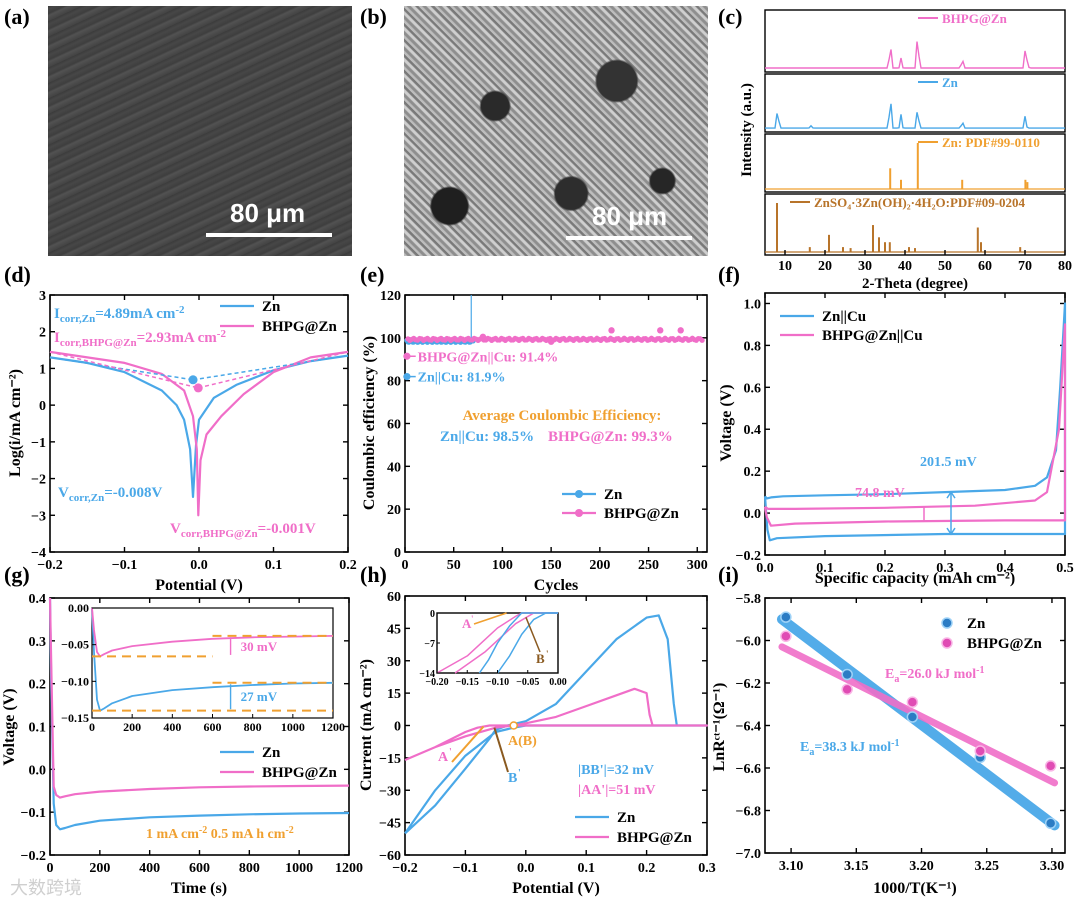  I want to click on inset-frame, so click(212, 663).